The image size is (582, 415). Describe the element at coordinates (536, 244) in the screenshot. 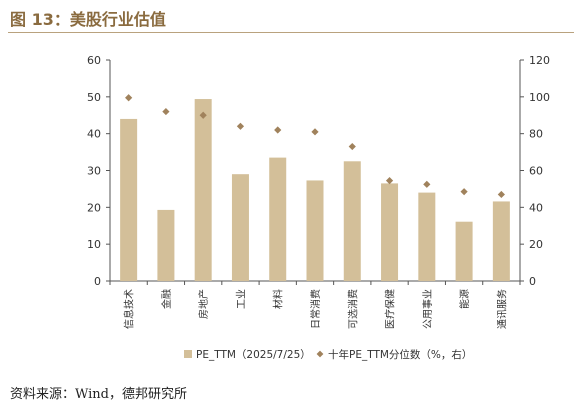

I see `right-tick-label: 20` at that location.